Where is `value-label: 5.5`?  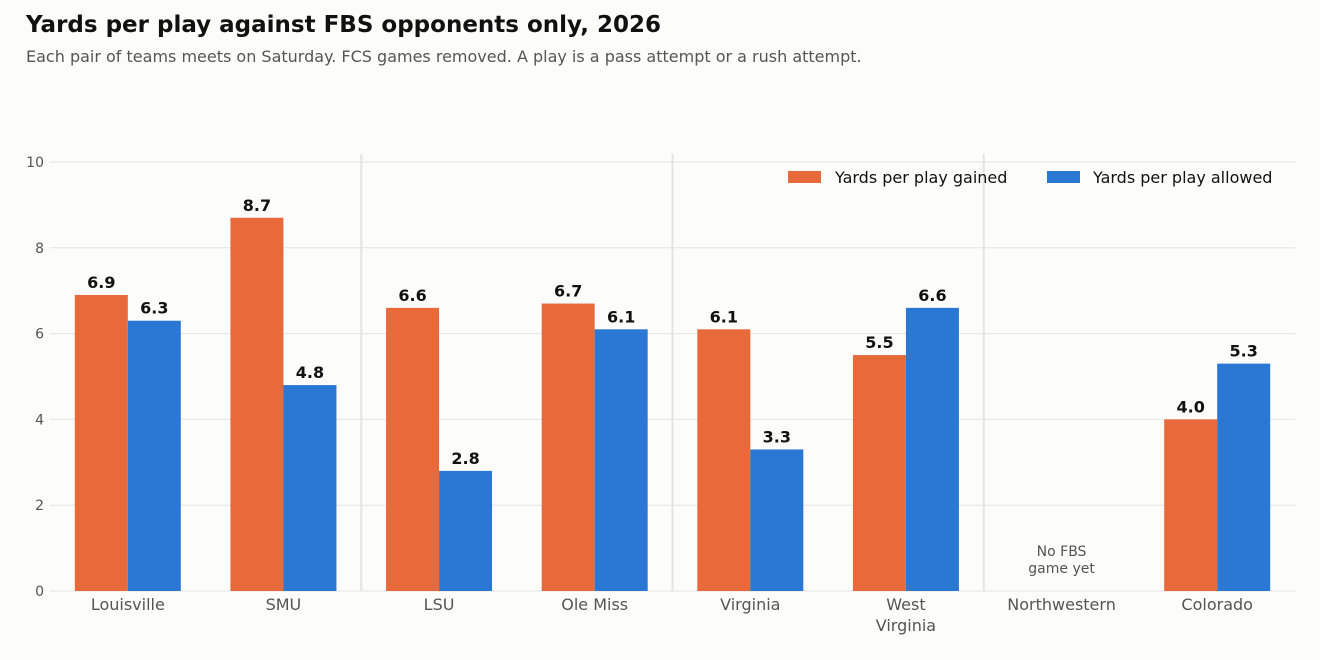 value-label: 5.5 is located at coordinates (879, 342).